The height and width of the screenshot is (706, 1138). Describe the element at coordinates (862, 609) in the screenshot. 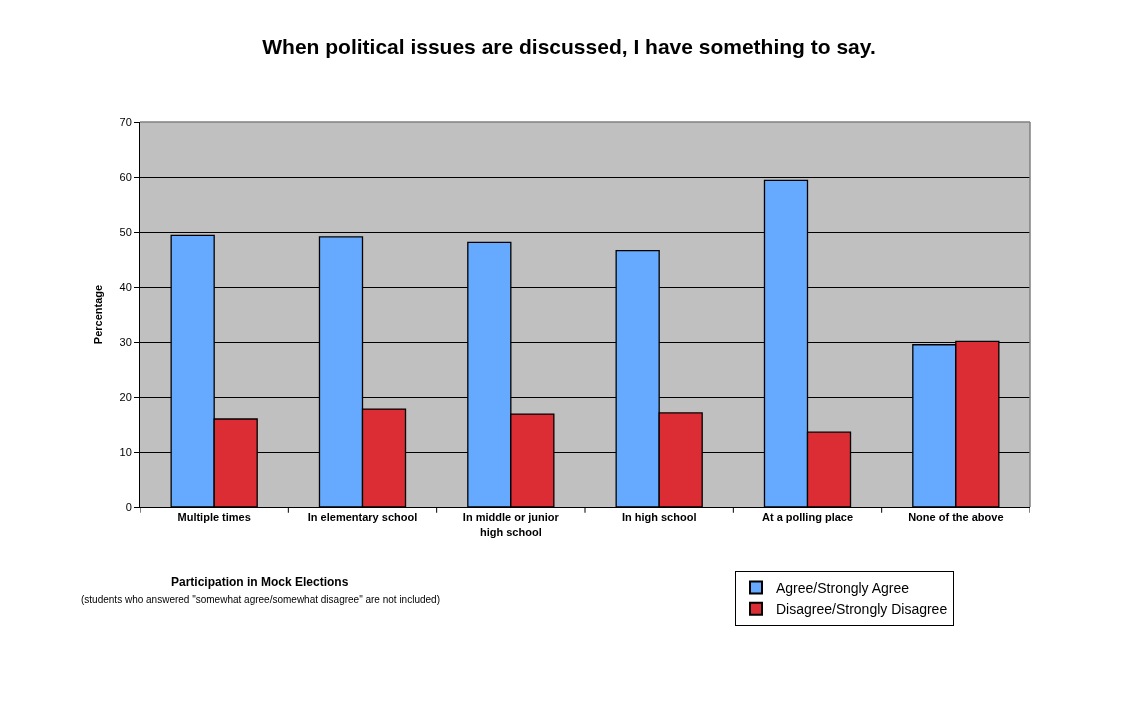

I see `legend-label: Disagree/Strongly Disagree` at that location.